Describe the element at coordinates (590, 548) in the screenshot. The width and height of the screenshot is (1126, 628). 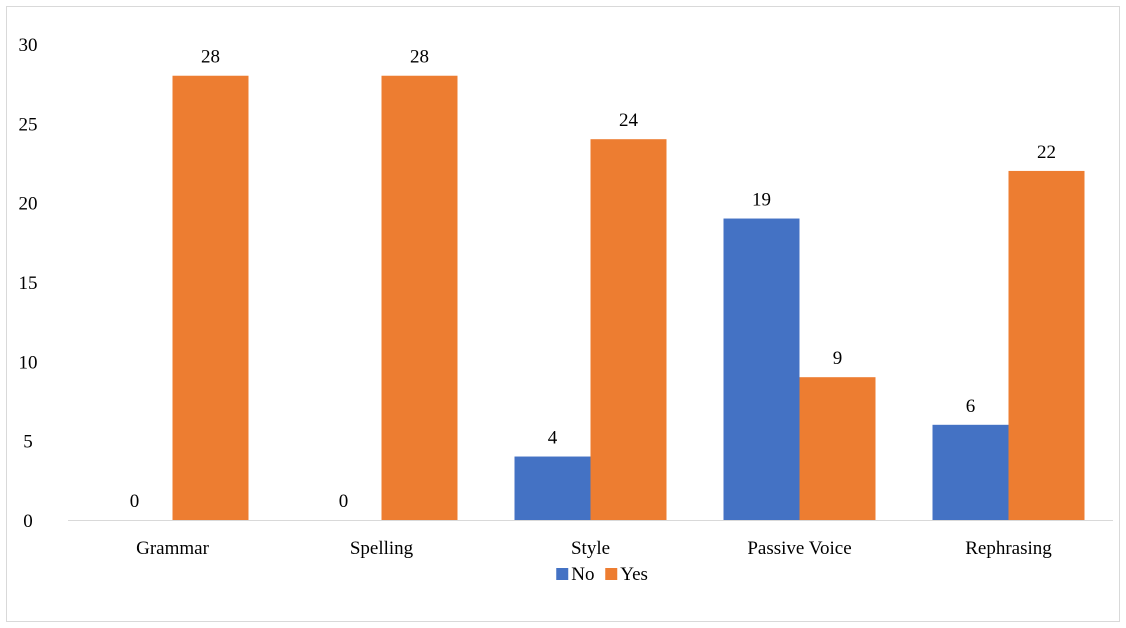
I see `x-category-label: Style` at that location.